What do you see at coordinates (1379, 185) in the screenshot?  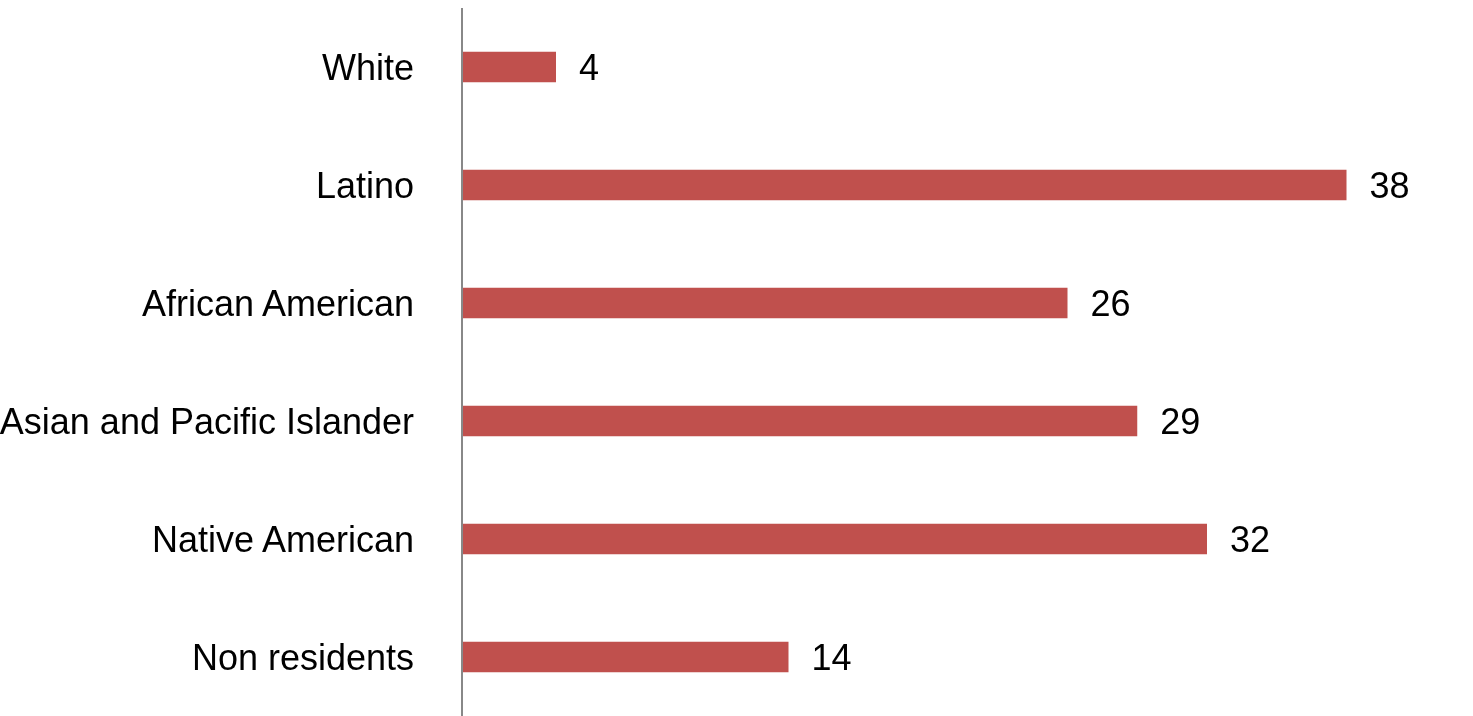 I see `data-label: 38` at bounding box center [1379, 185].